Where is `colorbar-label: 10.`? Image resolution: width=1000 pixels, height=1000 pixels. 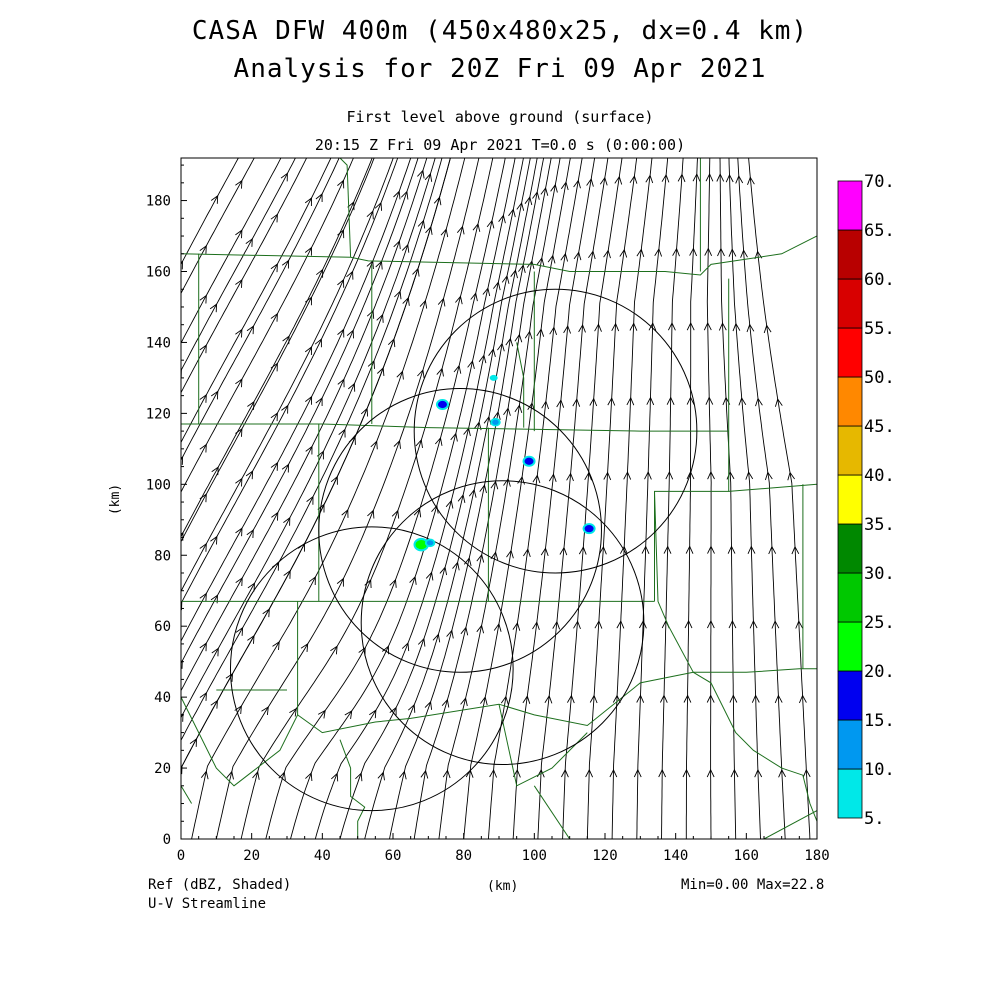
colorbar-label: 10. is located at coordinates (879, 770).